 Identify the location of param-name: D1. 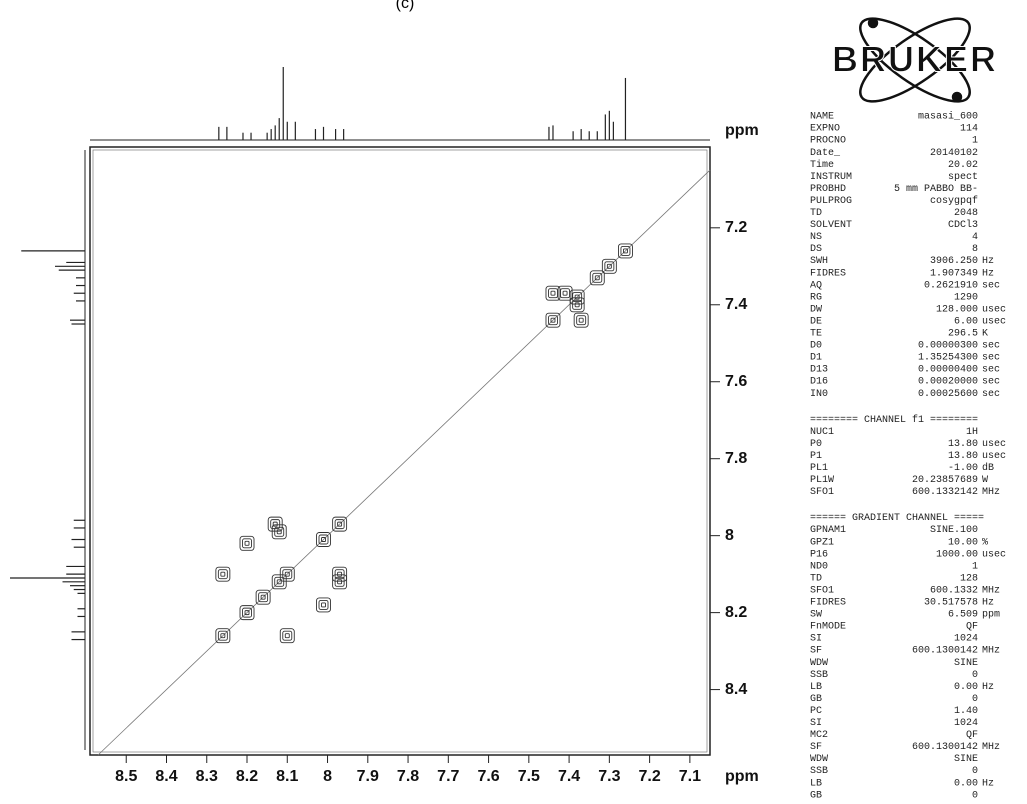
(816, 358).